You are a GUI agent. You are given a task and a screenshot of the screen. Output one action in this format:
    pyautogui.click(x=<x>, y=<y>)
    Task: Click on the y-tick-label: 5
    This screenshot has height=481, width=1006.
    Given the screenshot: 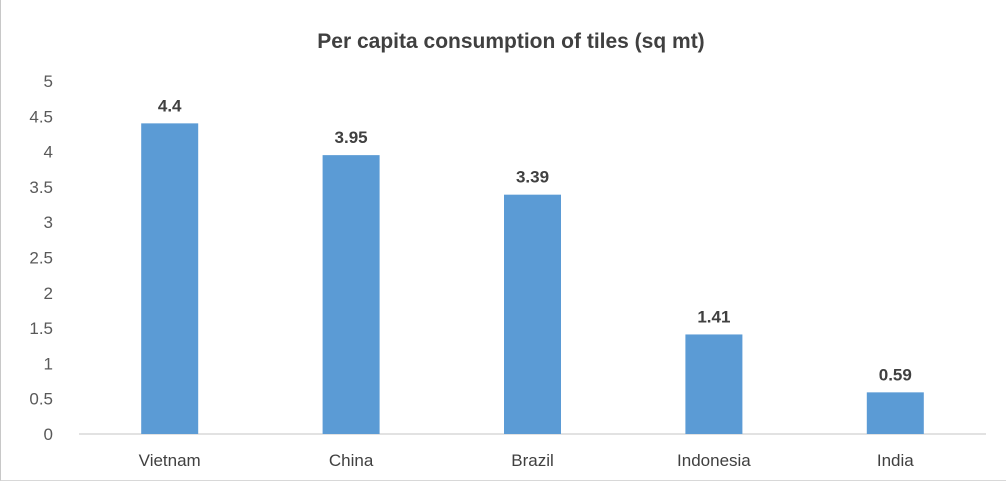 What is the action you would take?
    pyautogui.click(x=48, y=81)
    